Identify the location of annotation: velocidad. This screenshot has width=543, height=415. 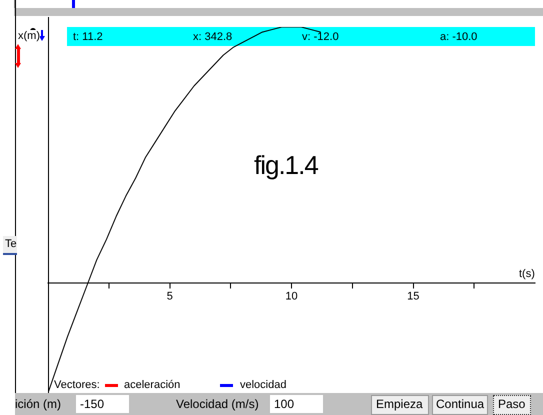
(263, 385).